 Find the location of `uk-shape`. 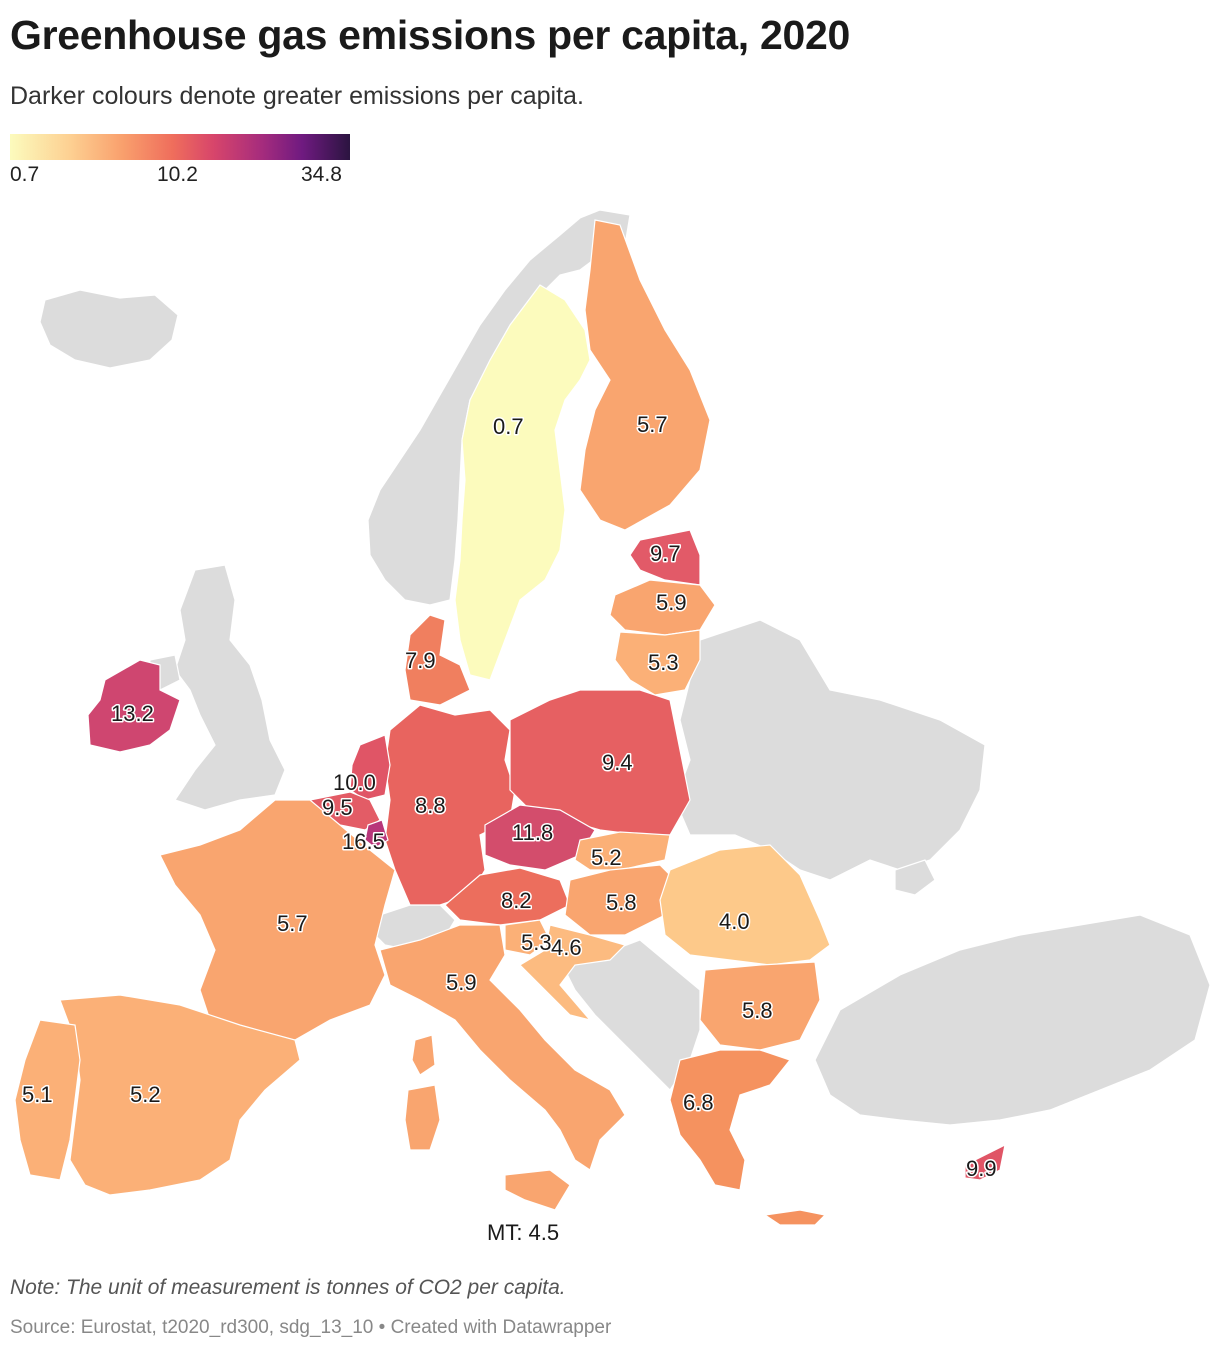

uk-shape is located at coordinates (230, 687).